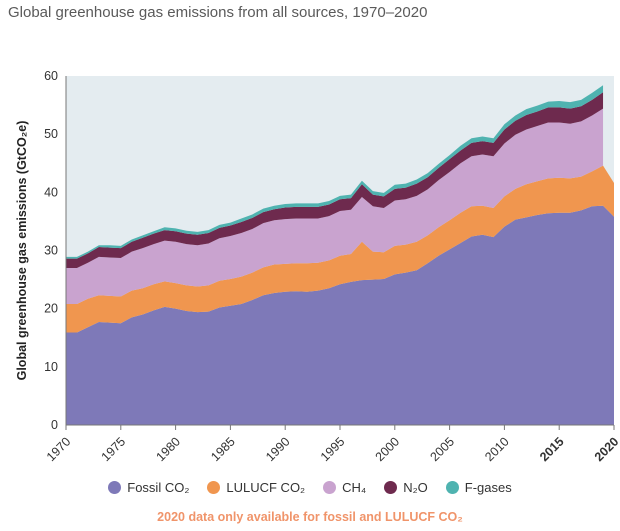 The width and height of the screenshot is (620, 531). What do you see at coordinates (552, 449) in the screenshot?
I see `x-tick-label: 2015` at bounding box center [552, 449].